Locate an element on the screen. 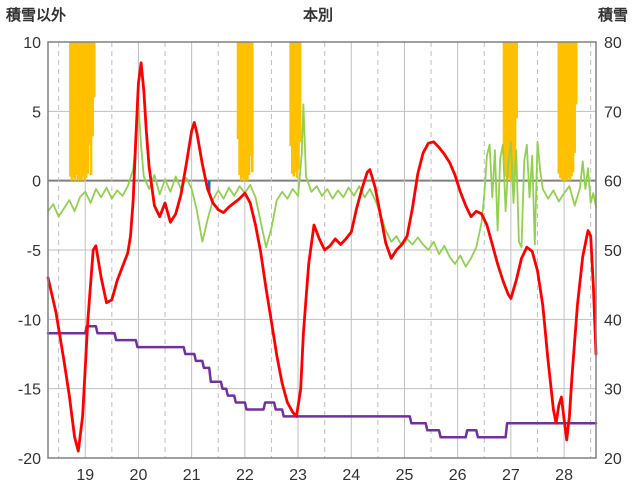  right-axis-tick: 30 is located at coordinates (613, 390).